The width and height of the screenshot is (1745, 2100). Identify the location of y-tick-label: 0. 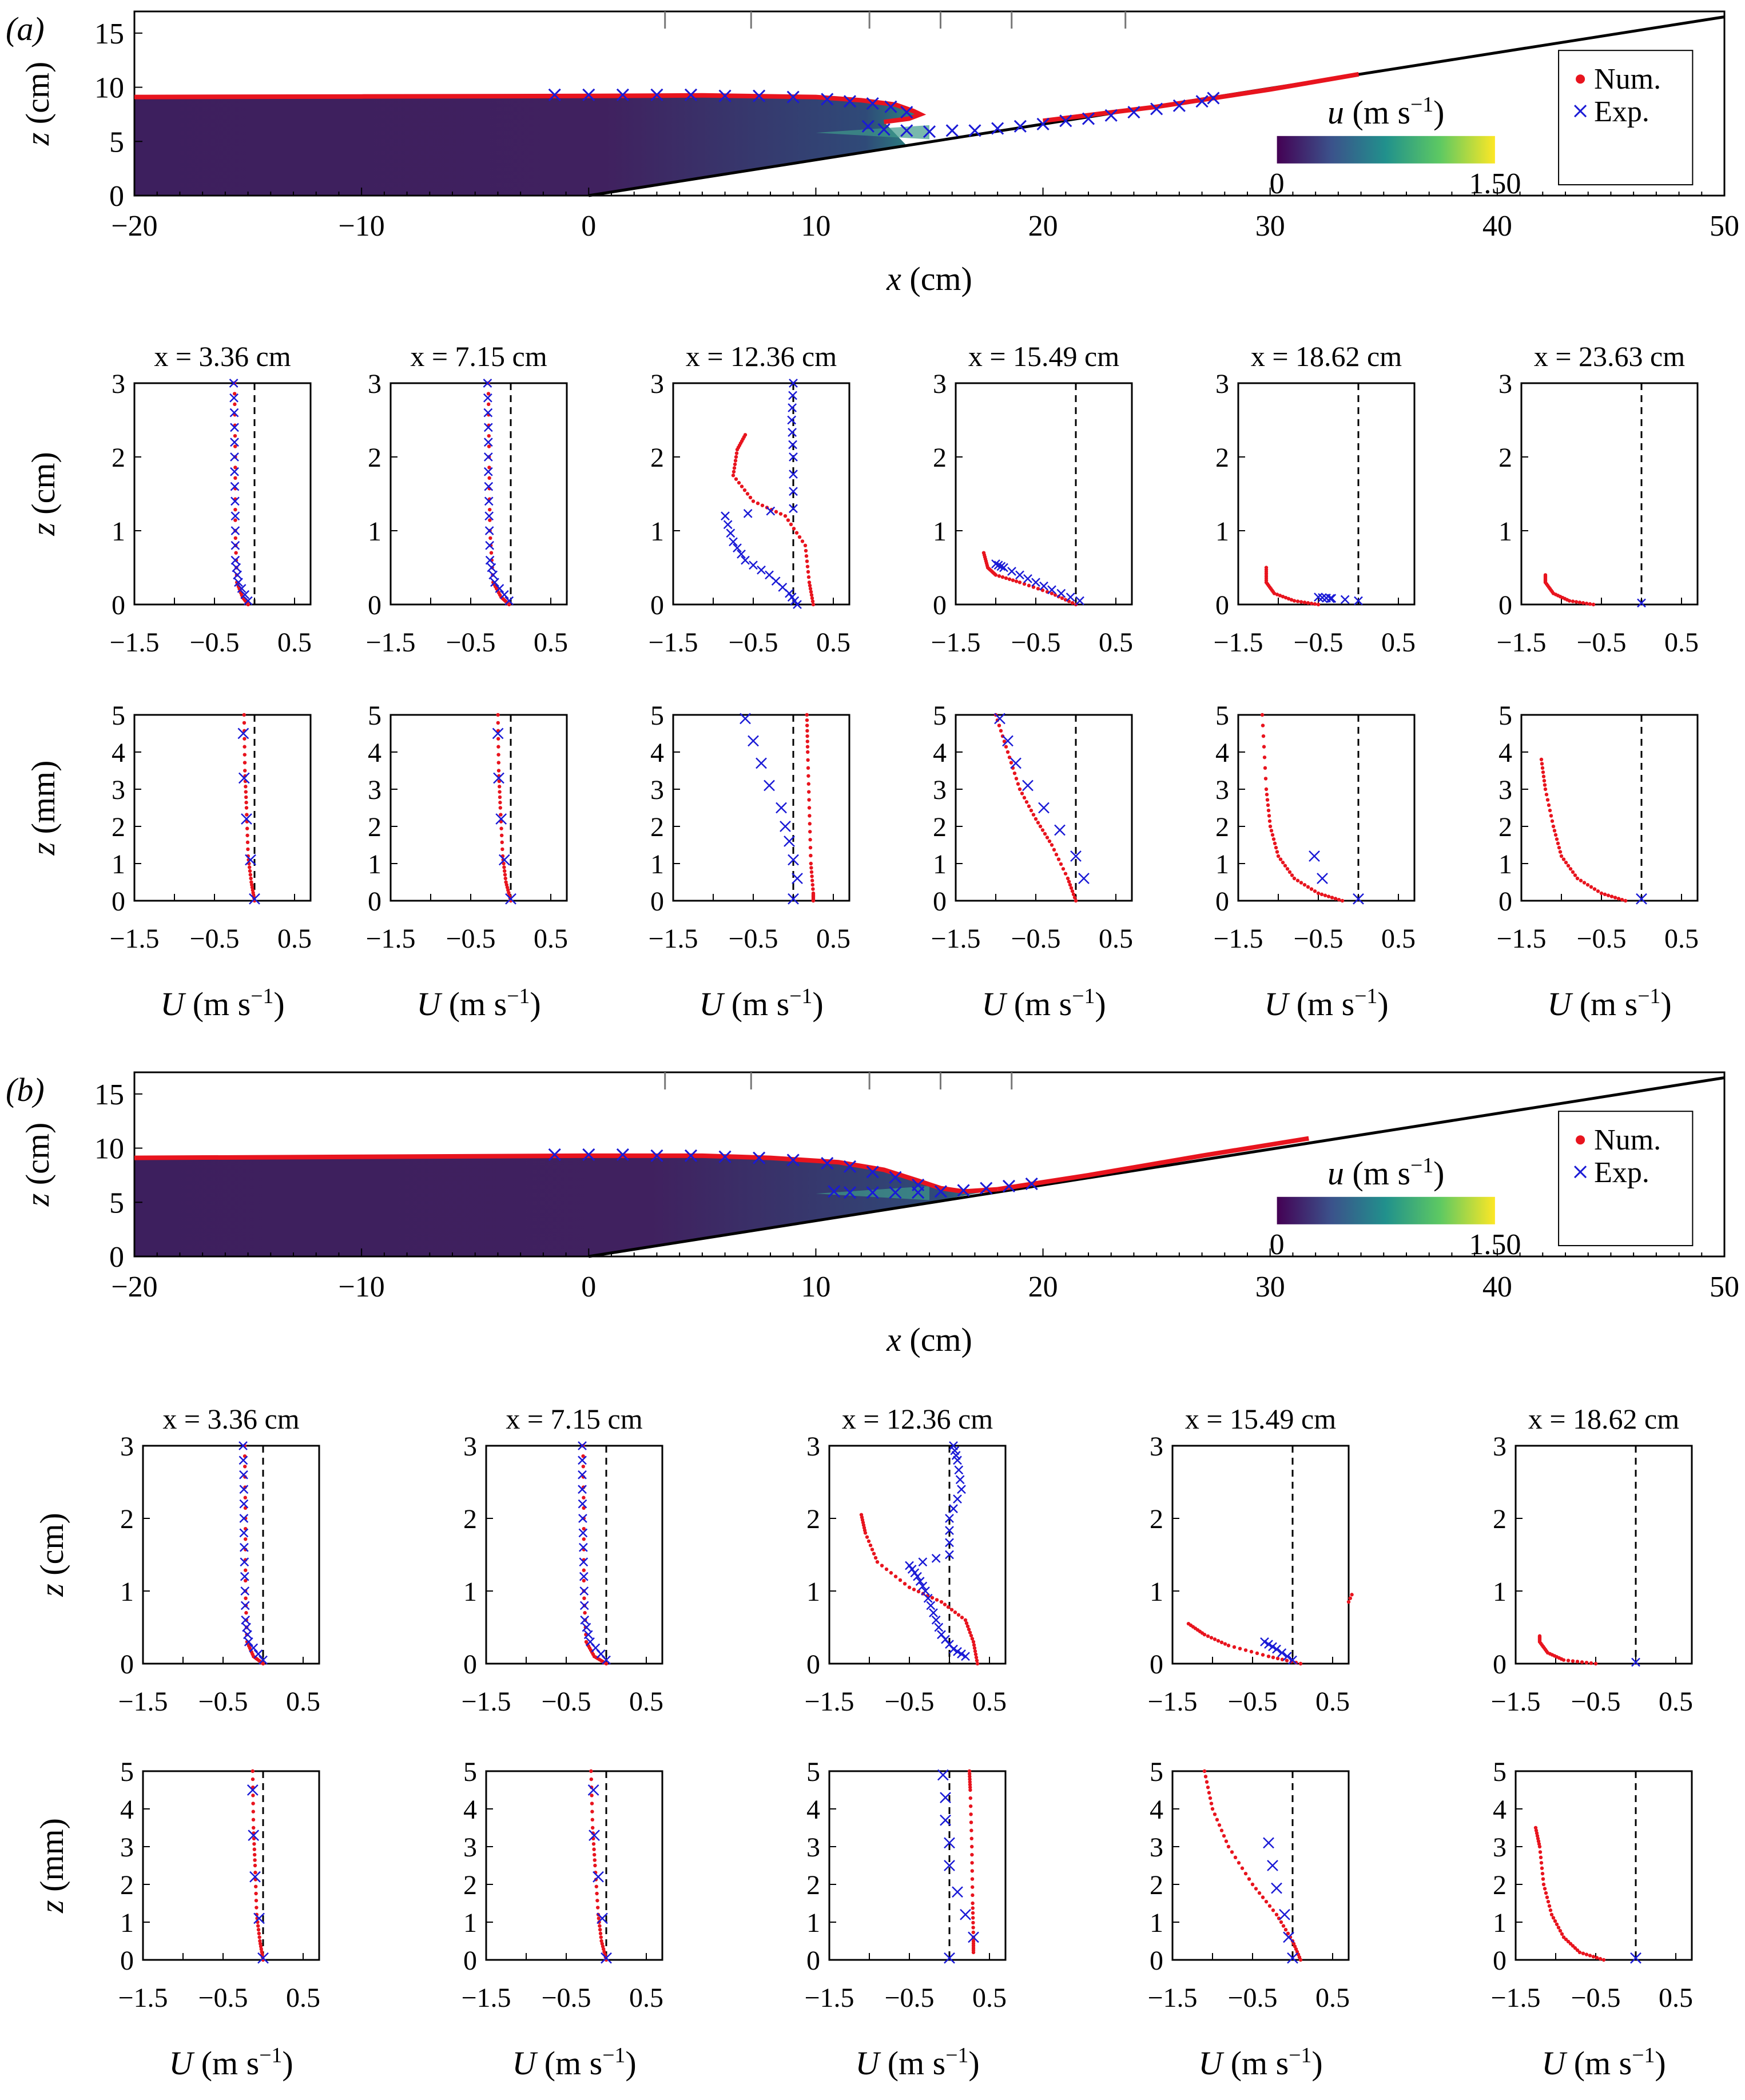
(813, 1664).